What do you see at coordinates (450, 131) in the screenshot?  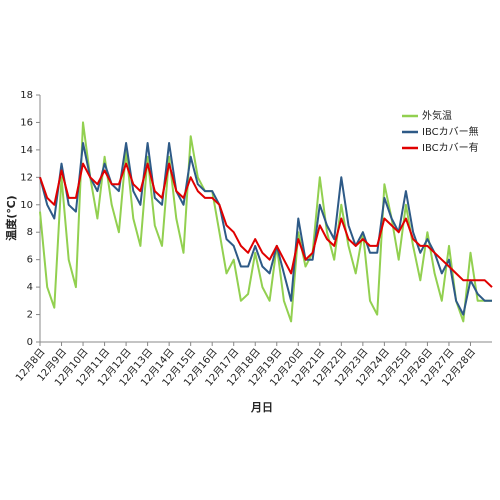 I see `legend-label: IBCカバー無` at bounding box center [450, 131].